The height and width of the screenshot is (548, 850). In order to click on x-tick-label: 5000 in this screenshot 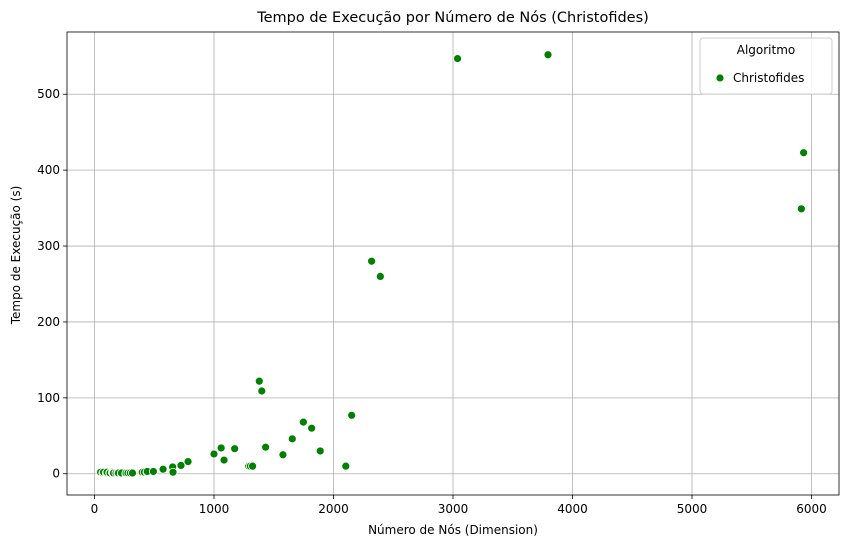, I will do `click(692, 509)`.